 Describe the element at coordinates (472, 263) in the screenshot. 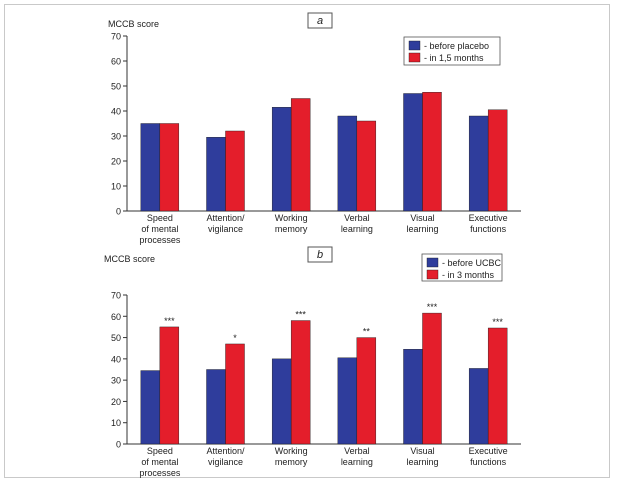

I see `legend-label: - before UCBC` at that location.